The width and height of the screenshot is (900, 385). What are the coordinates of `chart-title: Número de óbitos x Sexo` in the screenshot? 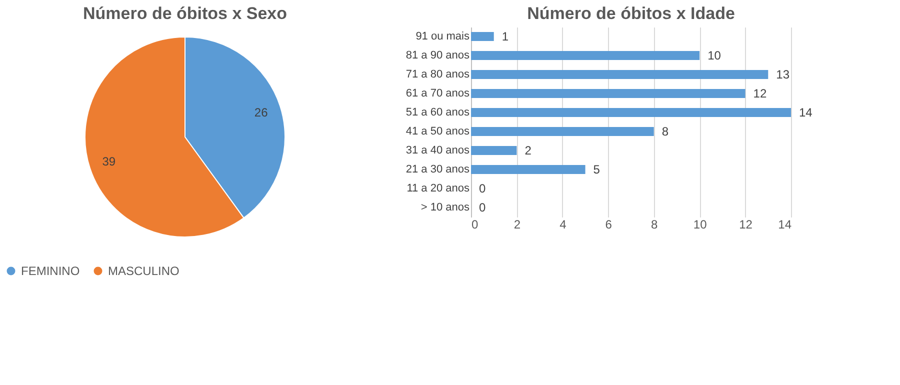 It's located at (185, 13).